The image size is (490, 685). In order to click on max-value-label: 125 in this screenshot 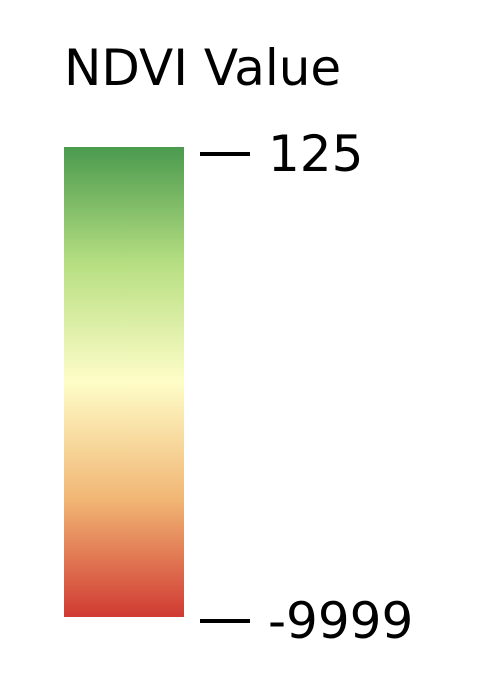, I will do `click(316, 154)`.